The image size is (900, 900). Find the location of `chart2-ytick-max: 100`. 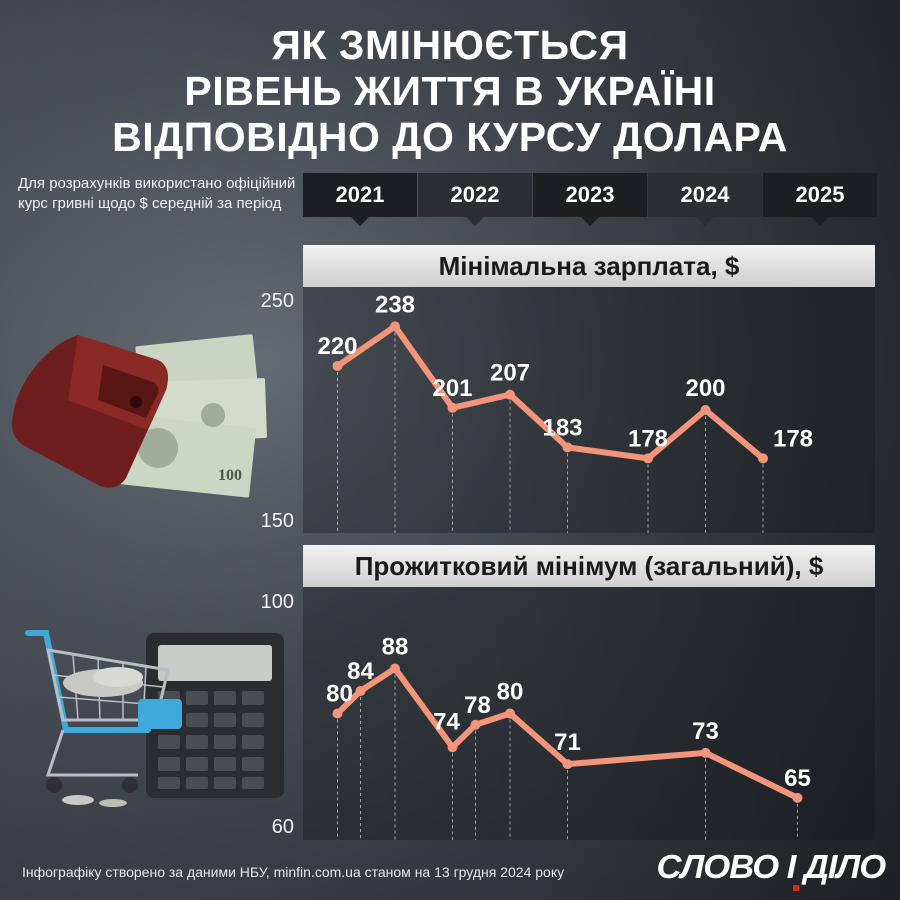

chart2-ytick-max: 100 is located at coordinates (277, 602).